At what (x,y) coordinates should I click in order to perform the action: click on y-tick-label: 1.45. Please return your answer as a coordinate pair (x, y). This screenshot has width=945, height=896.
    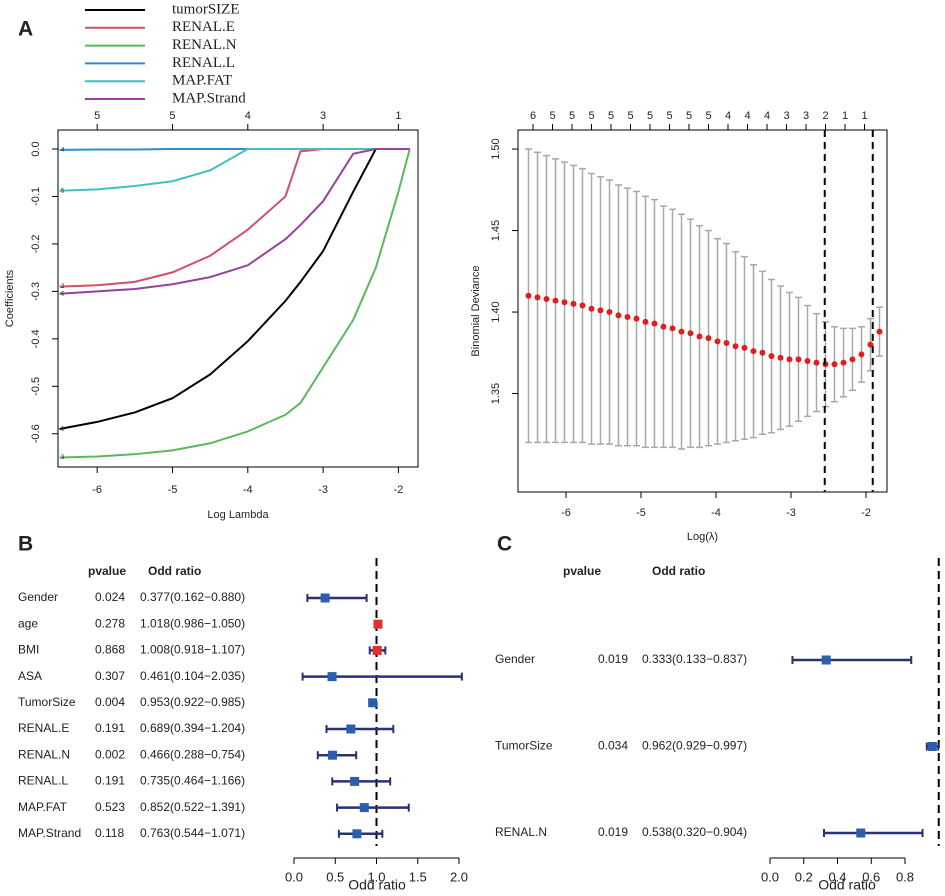
    Looking at the image, I should click on (496, 230).